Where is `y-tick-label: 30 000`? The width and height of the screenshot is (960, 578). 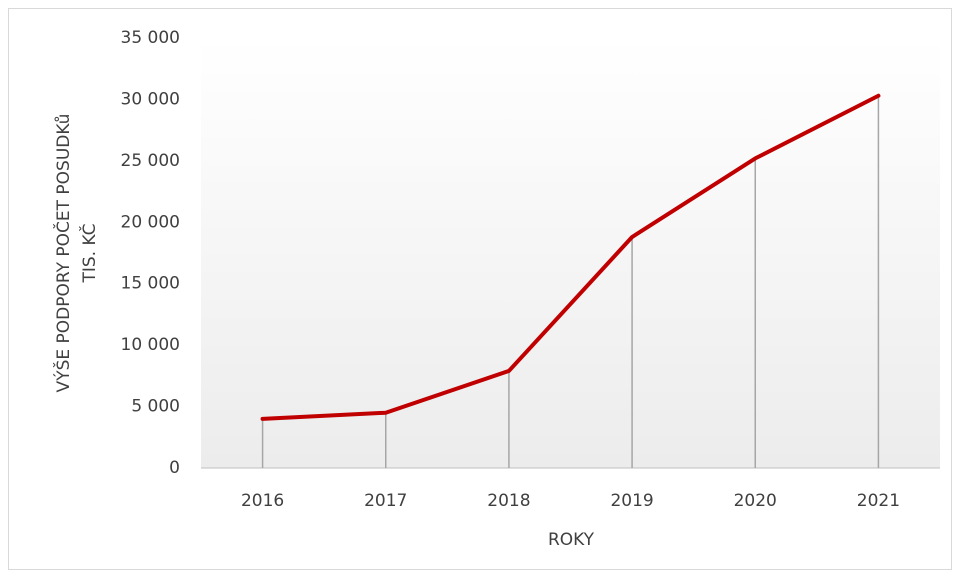 y-tick-label: 30 000 is located at coordinates (150, 99).